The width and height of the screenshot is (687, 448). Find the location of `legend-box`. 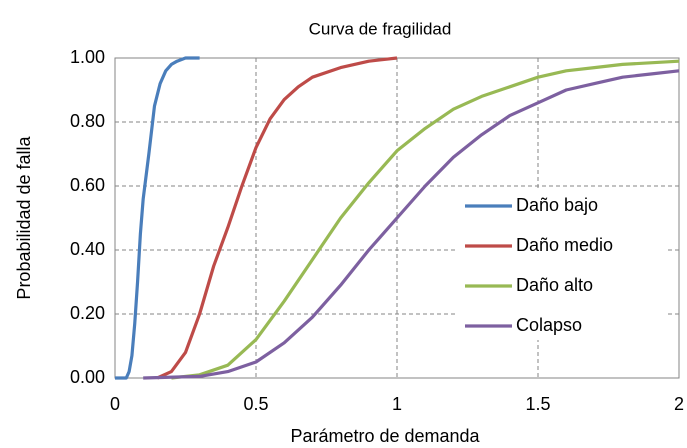

legend-box is located at coordinates (560, 264).